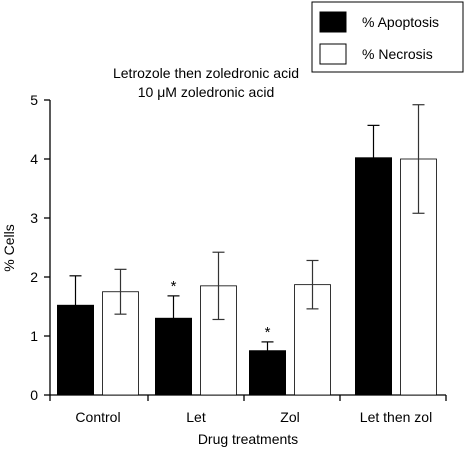  I want to click on y-tick-label: 1, so click(34, 336).